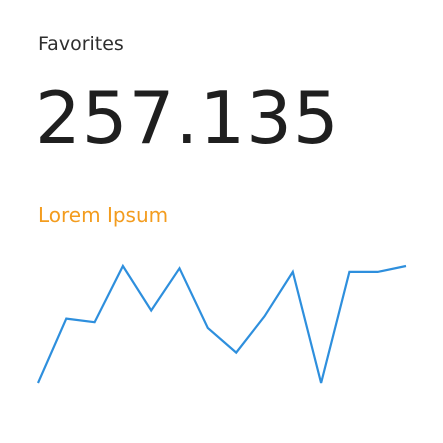  Describe the element at coordinates (81, 44) in the screenshot. I see `widget-title: Favorites` at that location.